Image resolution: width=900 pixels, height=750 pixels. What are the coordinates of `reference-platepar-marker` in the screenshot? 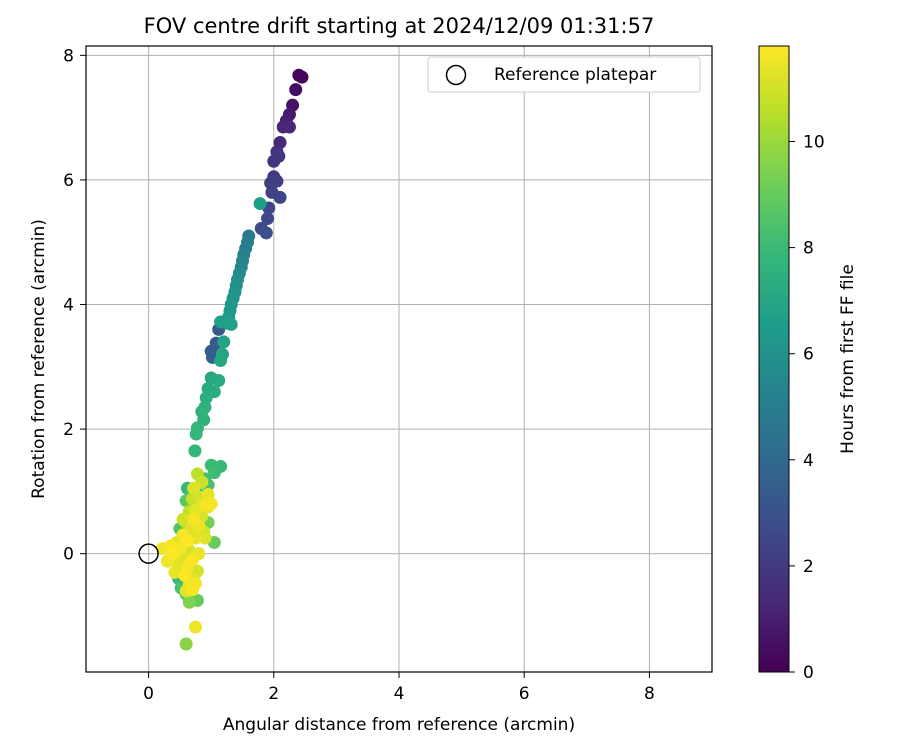 It's located at (148, 553).